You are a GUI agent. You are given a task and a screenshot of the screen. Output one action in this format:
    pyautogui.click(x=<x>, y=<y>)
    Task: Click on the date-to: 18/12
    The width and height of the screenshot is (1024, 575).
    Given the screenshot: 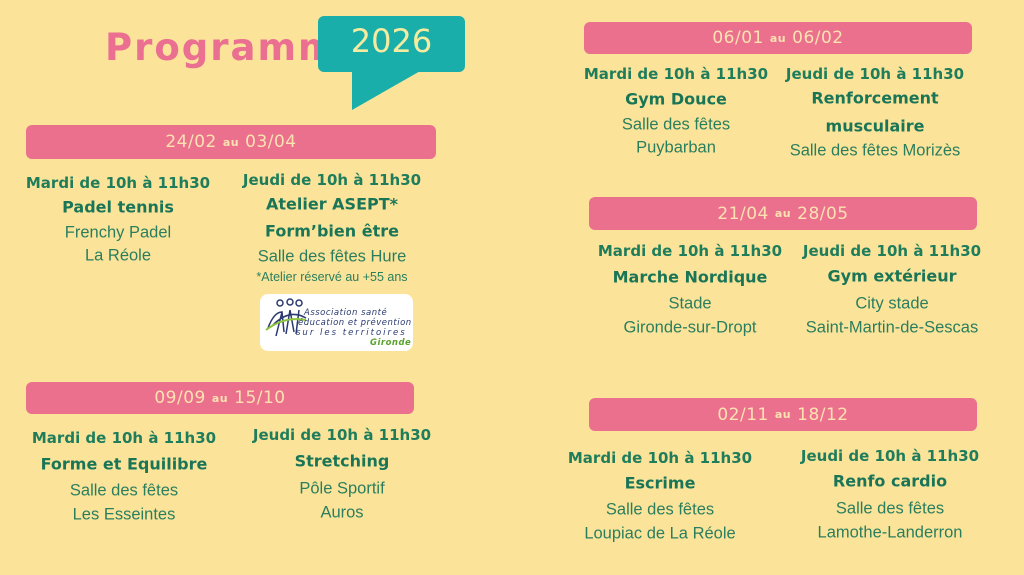 What is the action you would take?
    pyautogui.click(x=823, y=414)
    